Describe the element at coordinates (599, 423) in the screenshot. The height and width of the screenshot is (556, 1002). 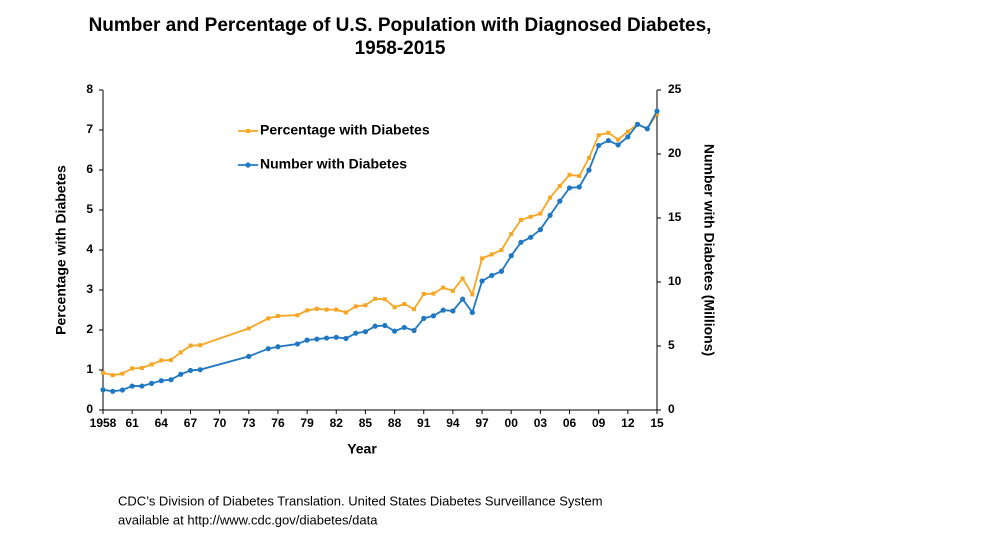
I see `x-tick-label: 09` at that location.